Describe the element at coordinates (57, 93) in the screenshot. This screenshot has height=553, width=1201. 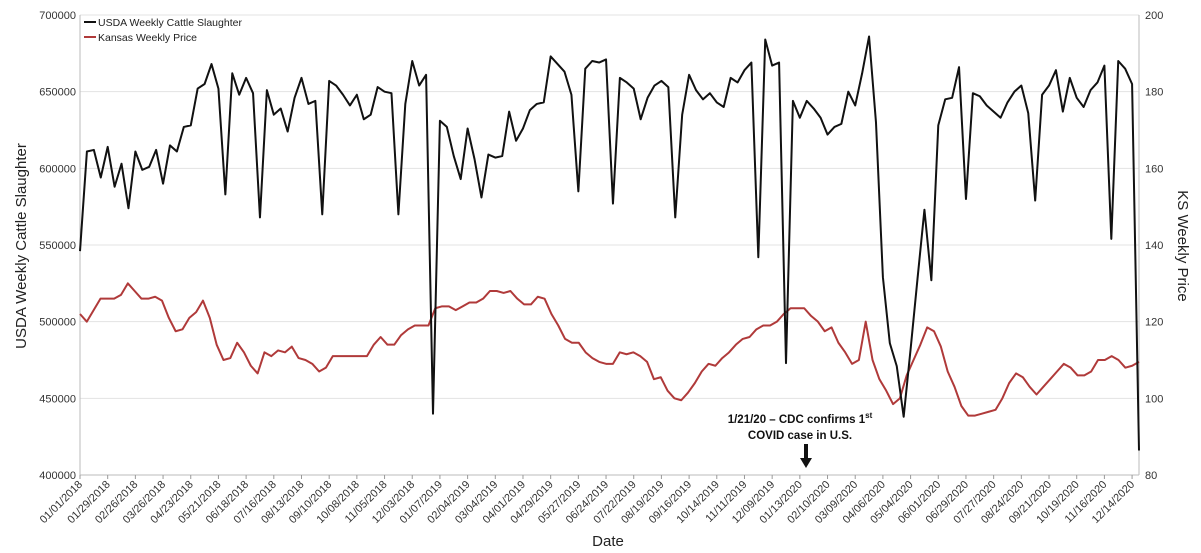
I see `y-tick-label-left: 650000` at that location.